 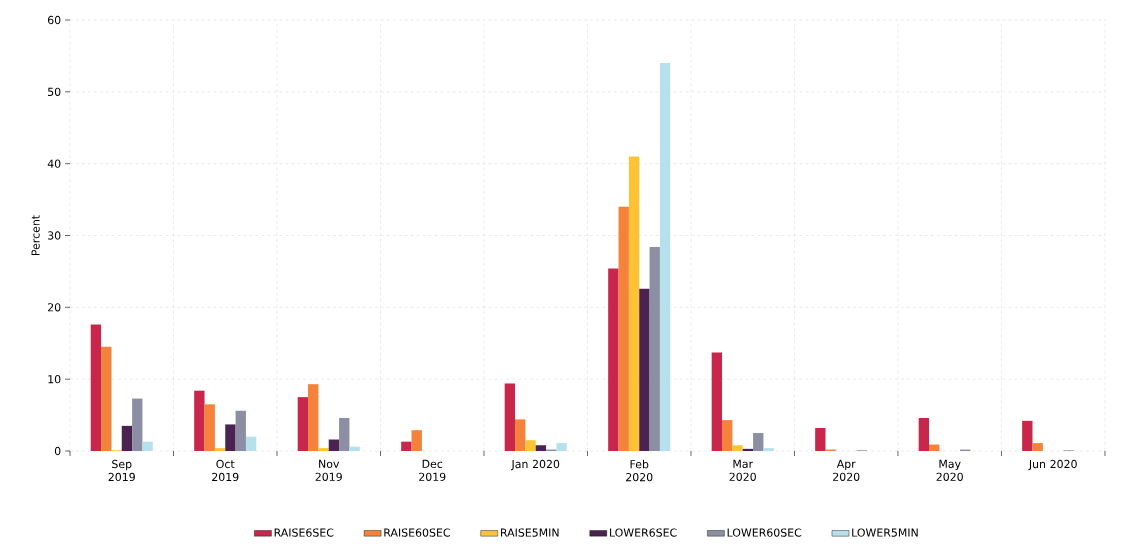 I want to click on y-tick-label: 60, so click(x=54, y=20).